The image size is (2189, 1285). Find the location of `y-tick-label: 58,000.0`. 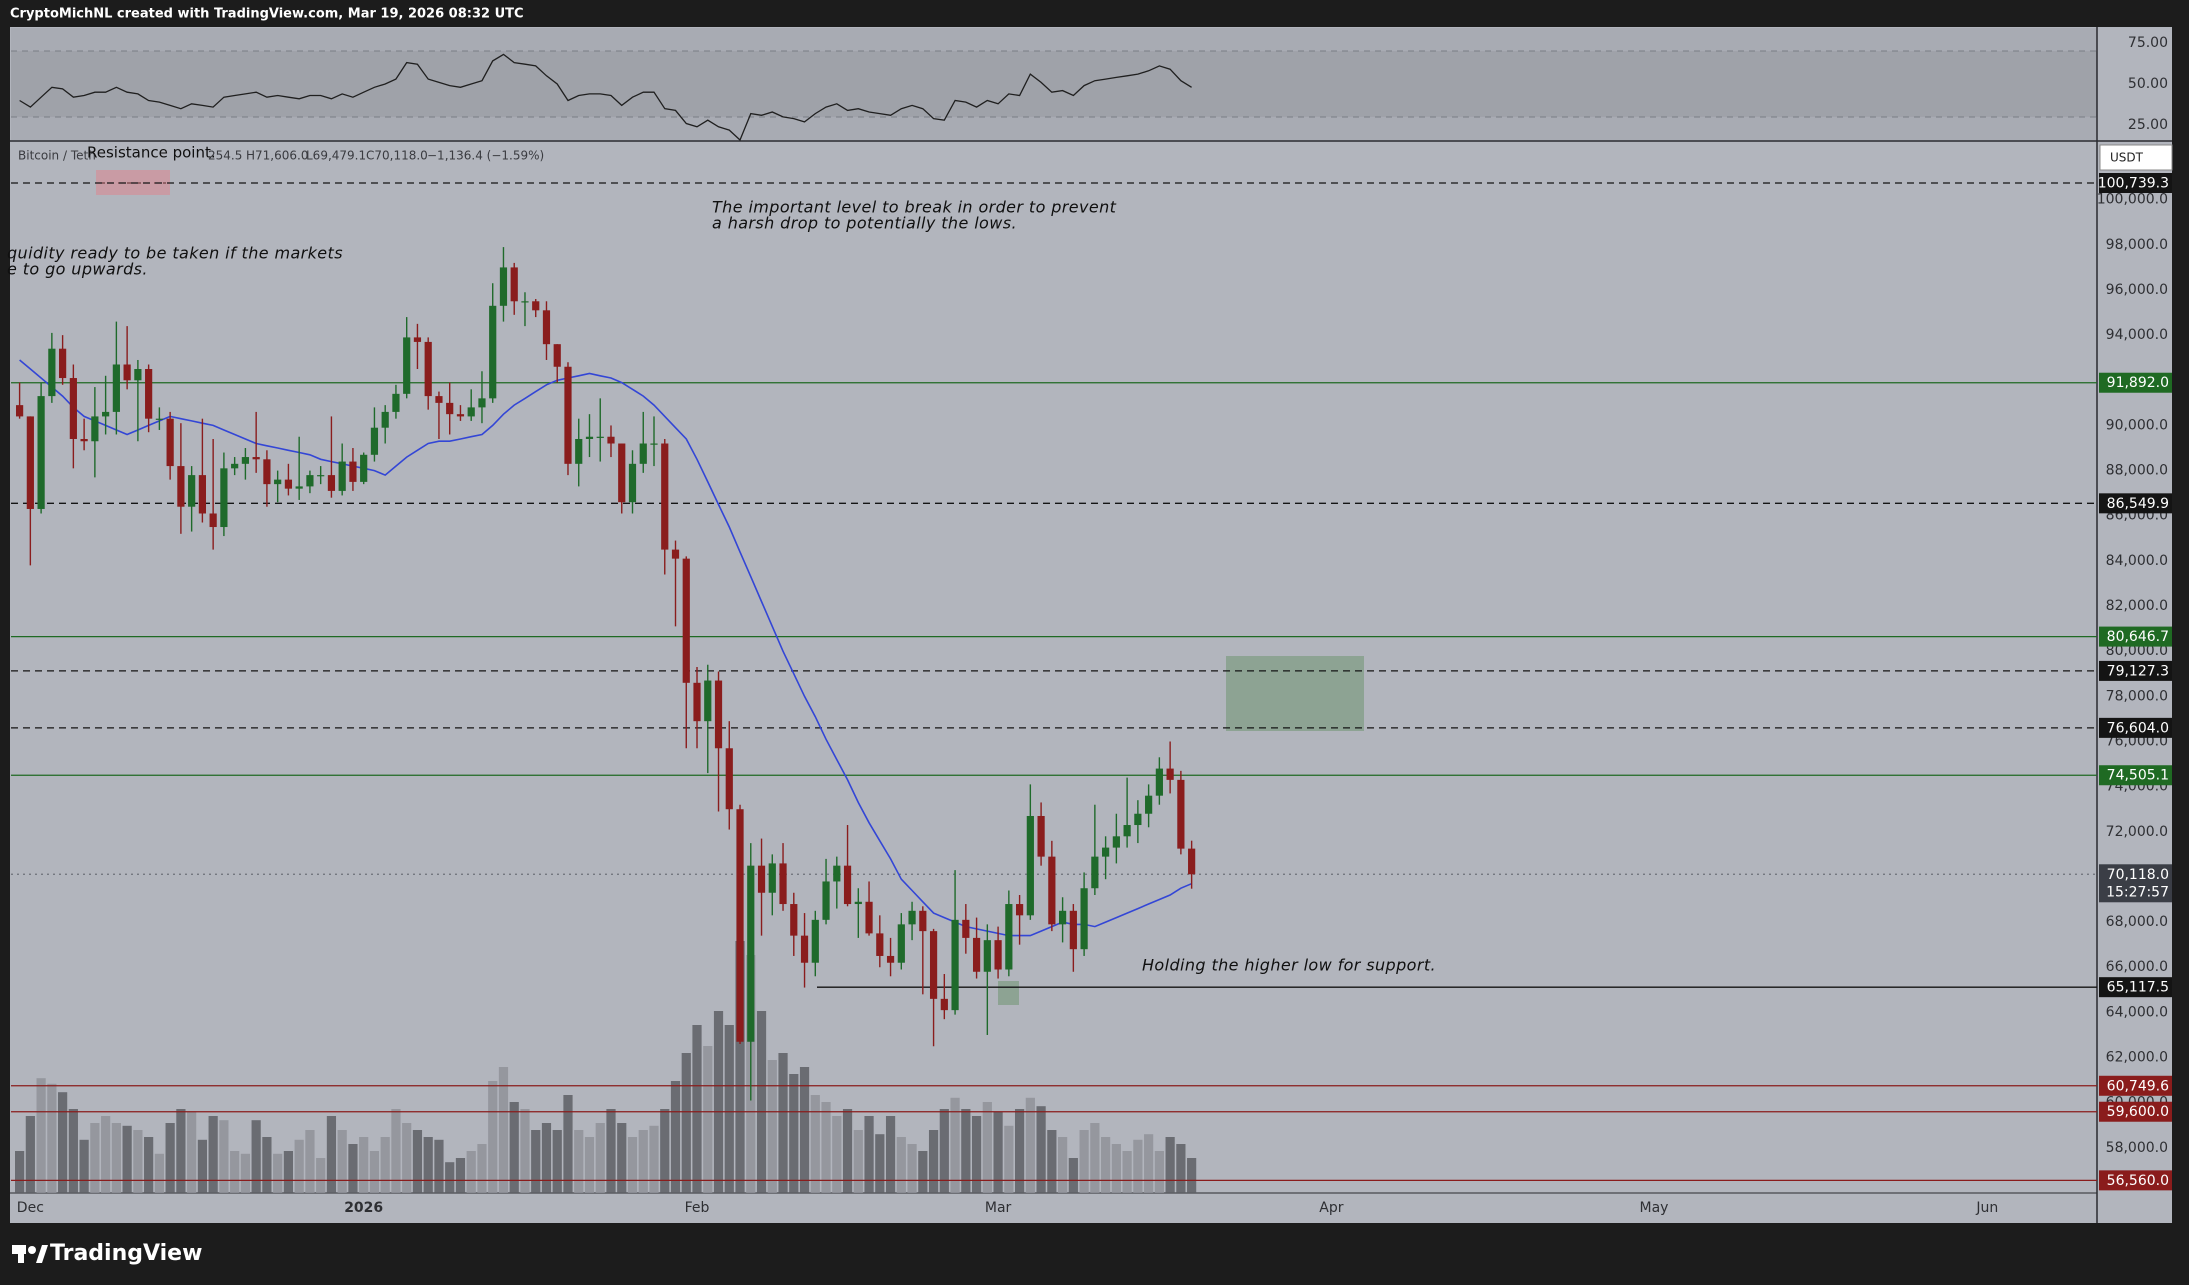

y-tick-label: 58,000.0 is located at coordinates (2137, 1148).